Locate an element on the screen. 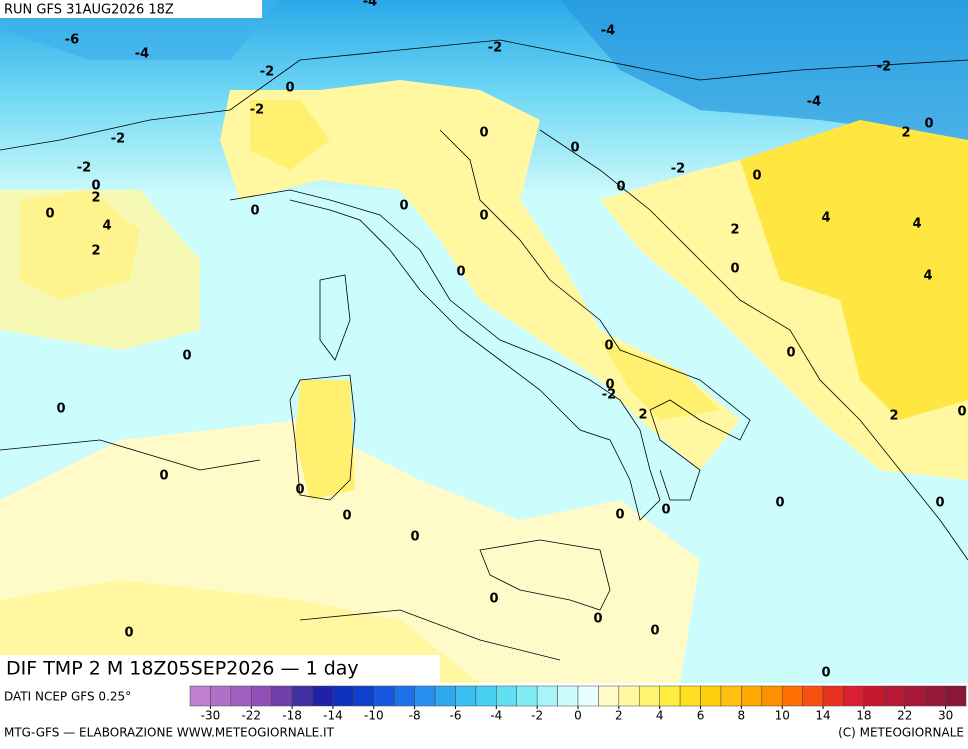  colorbar-tick-label: -10 is located at coordinates (374, 716).